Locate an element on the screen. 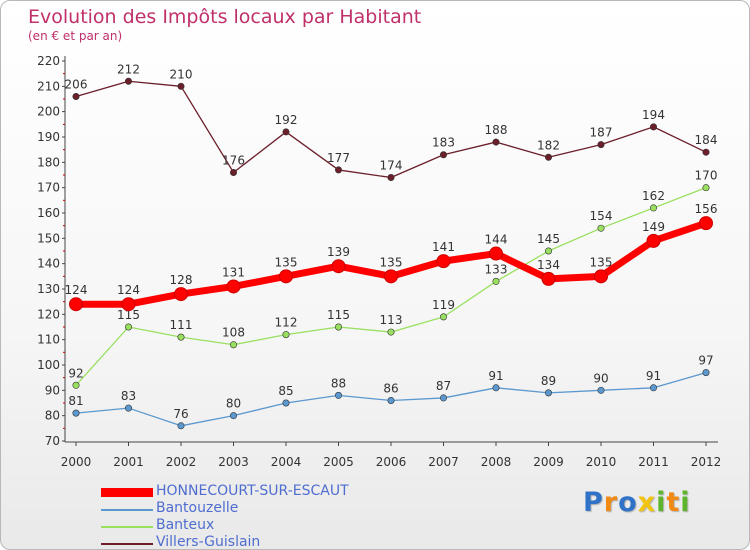 The image size is (750, 550). x-tick-label: 2004 is located at coordinates (286, 462).